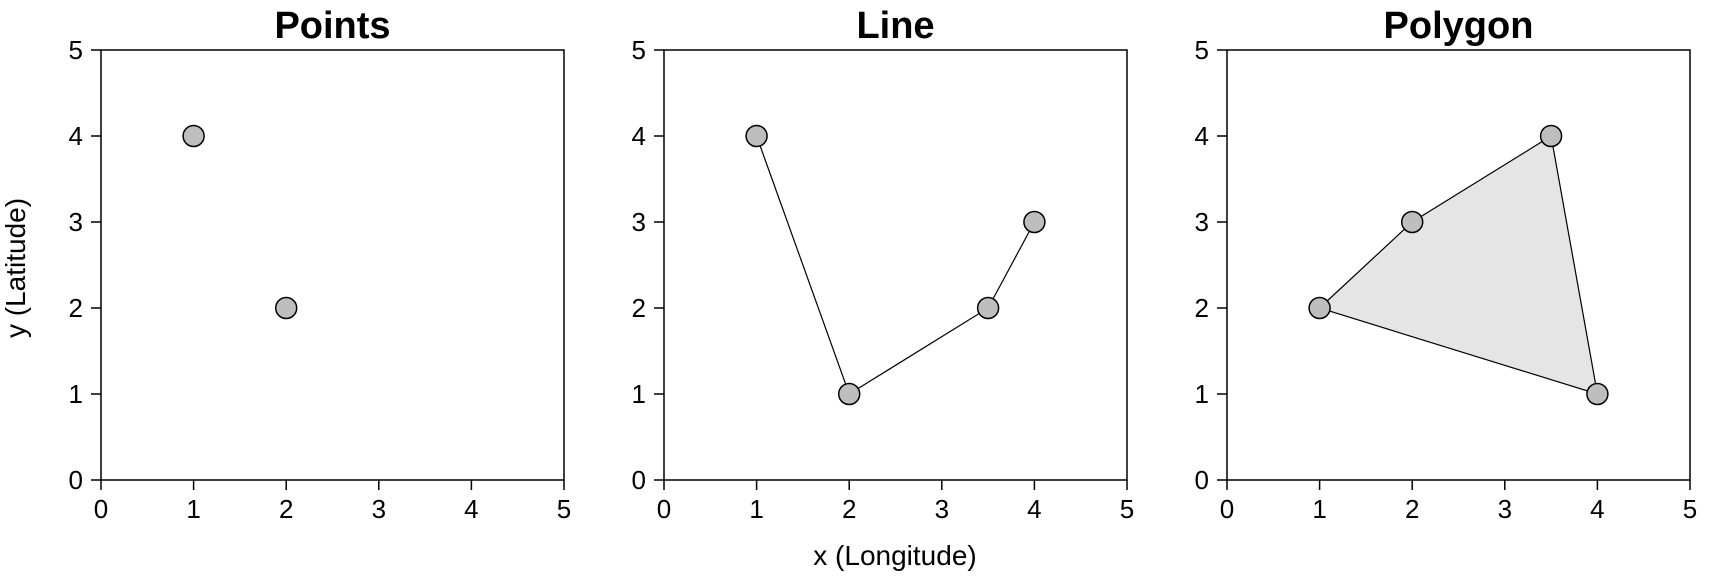  I want to click on panel-title: Line, so click(895, 26).